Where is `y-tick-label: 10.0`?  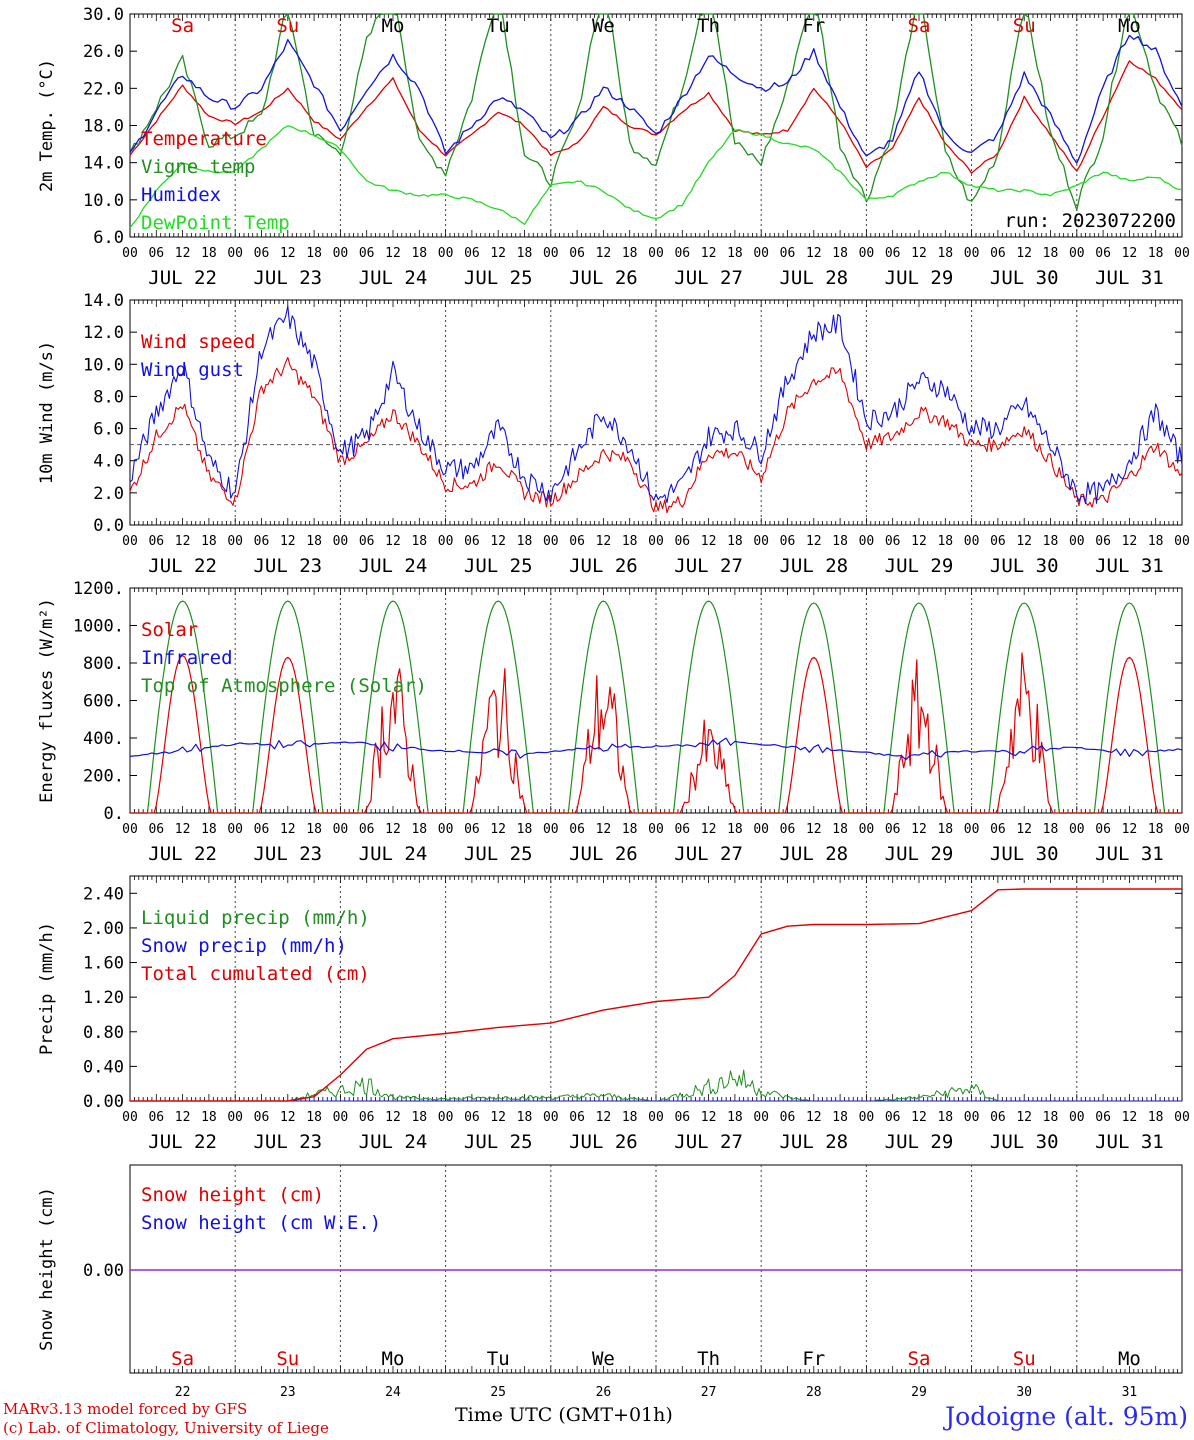
y-tick-label: 10.0 is located at coordinates (103, 365).